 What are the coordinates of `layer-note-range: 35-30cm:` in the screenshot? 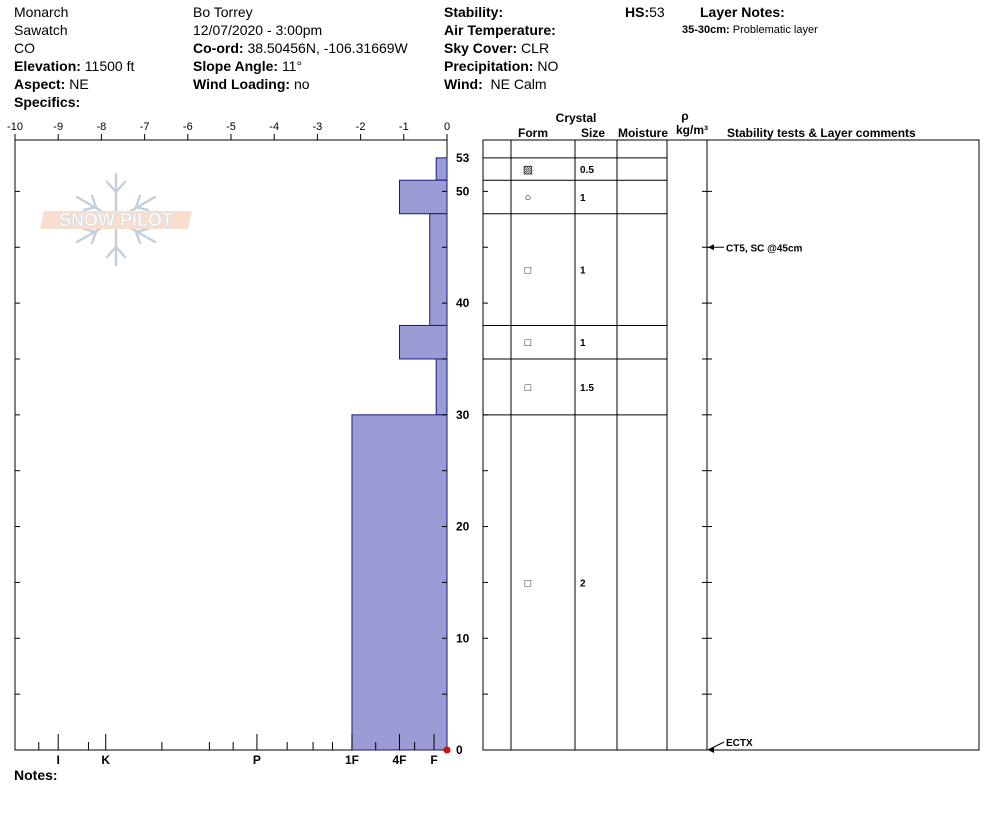 It's located at (706, 30).